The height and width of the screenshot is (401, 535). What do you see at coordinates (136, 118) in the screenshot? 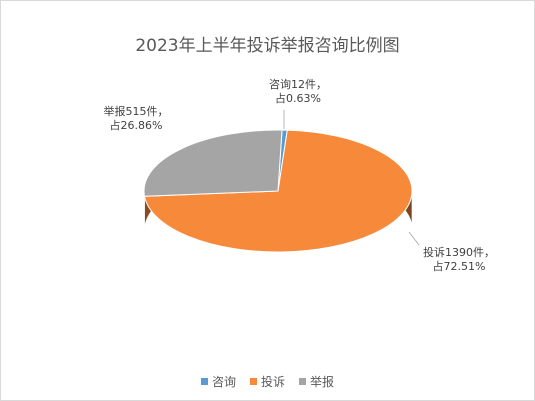
I see `data-label-举报: 举报515件，占26.86%` at bounding box center [136, 118].